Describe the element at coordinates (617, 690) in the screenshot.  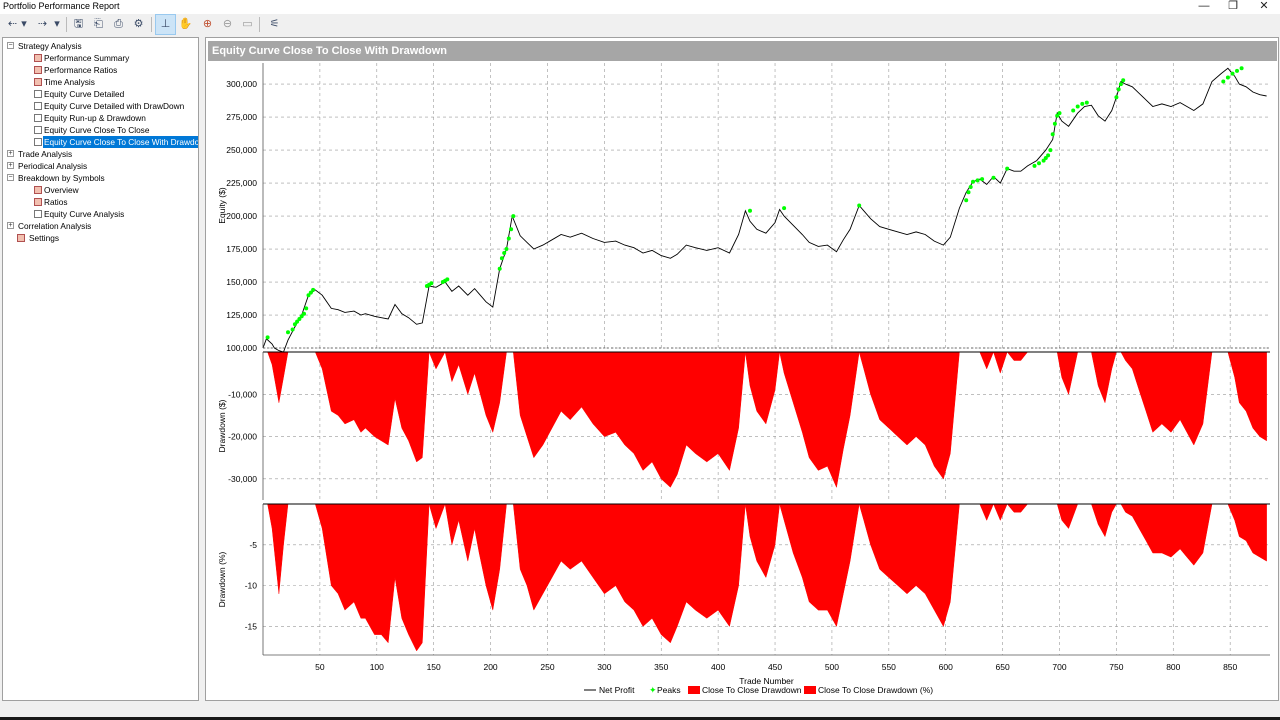
I see `legend-label: Net Profit` at that location.